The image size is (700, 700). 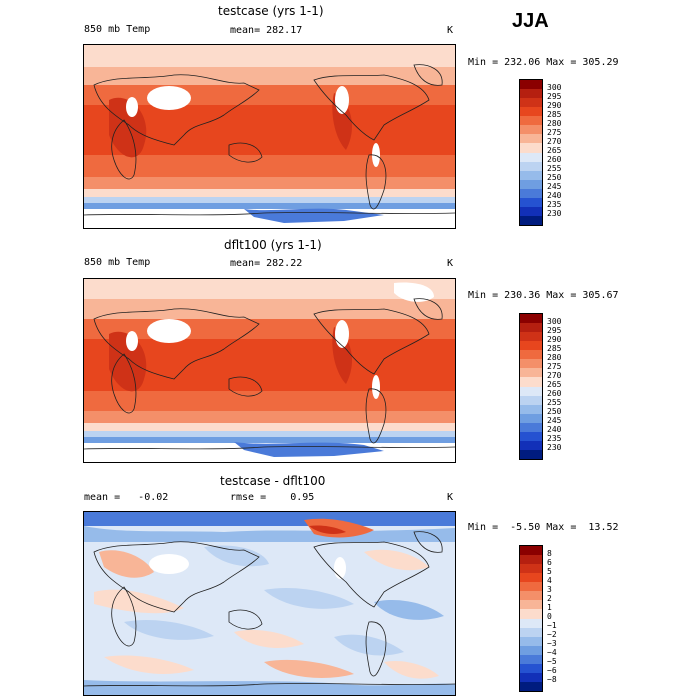 I want to click on colorbar-tick: −3, so click(x=552, y=643).